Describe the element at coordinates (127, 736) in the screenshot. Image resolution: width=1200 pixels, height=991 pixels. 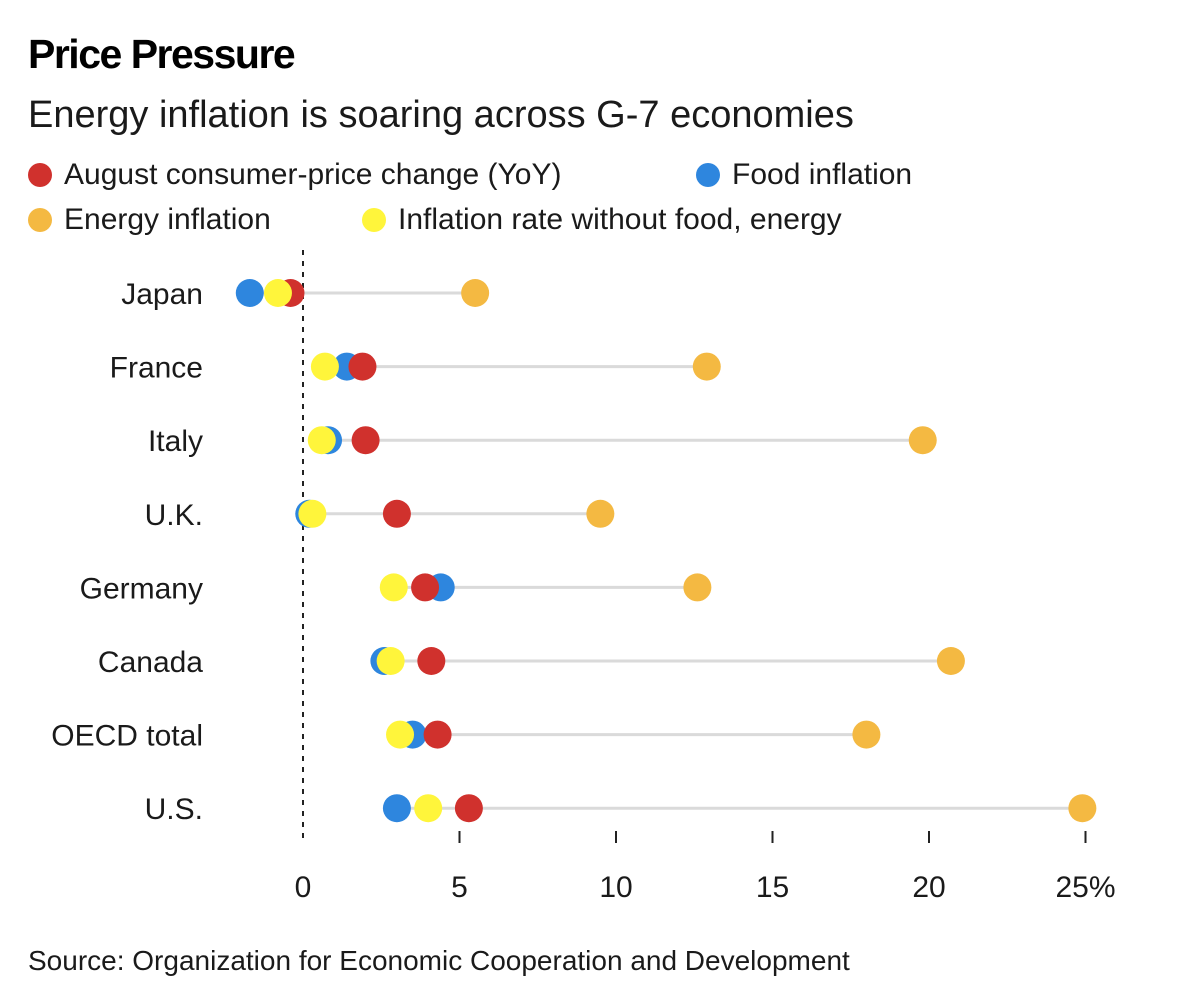
I see `category-label: OECD total` at that location.